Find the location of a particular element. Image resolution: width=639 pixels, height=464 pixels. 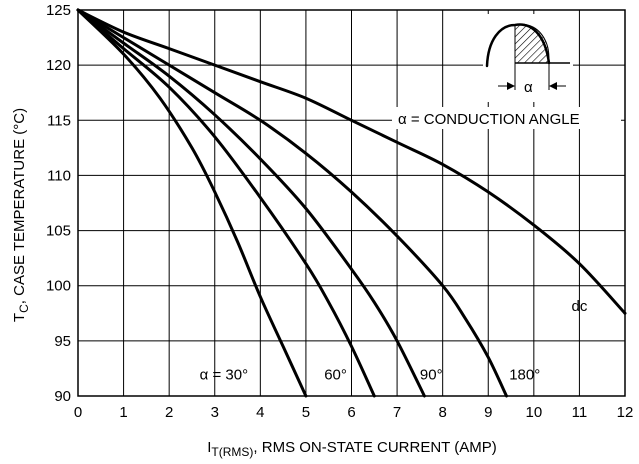

y-tick-label: 90 is located at coordinates (62, 396).